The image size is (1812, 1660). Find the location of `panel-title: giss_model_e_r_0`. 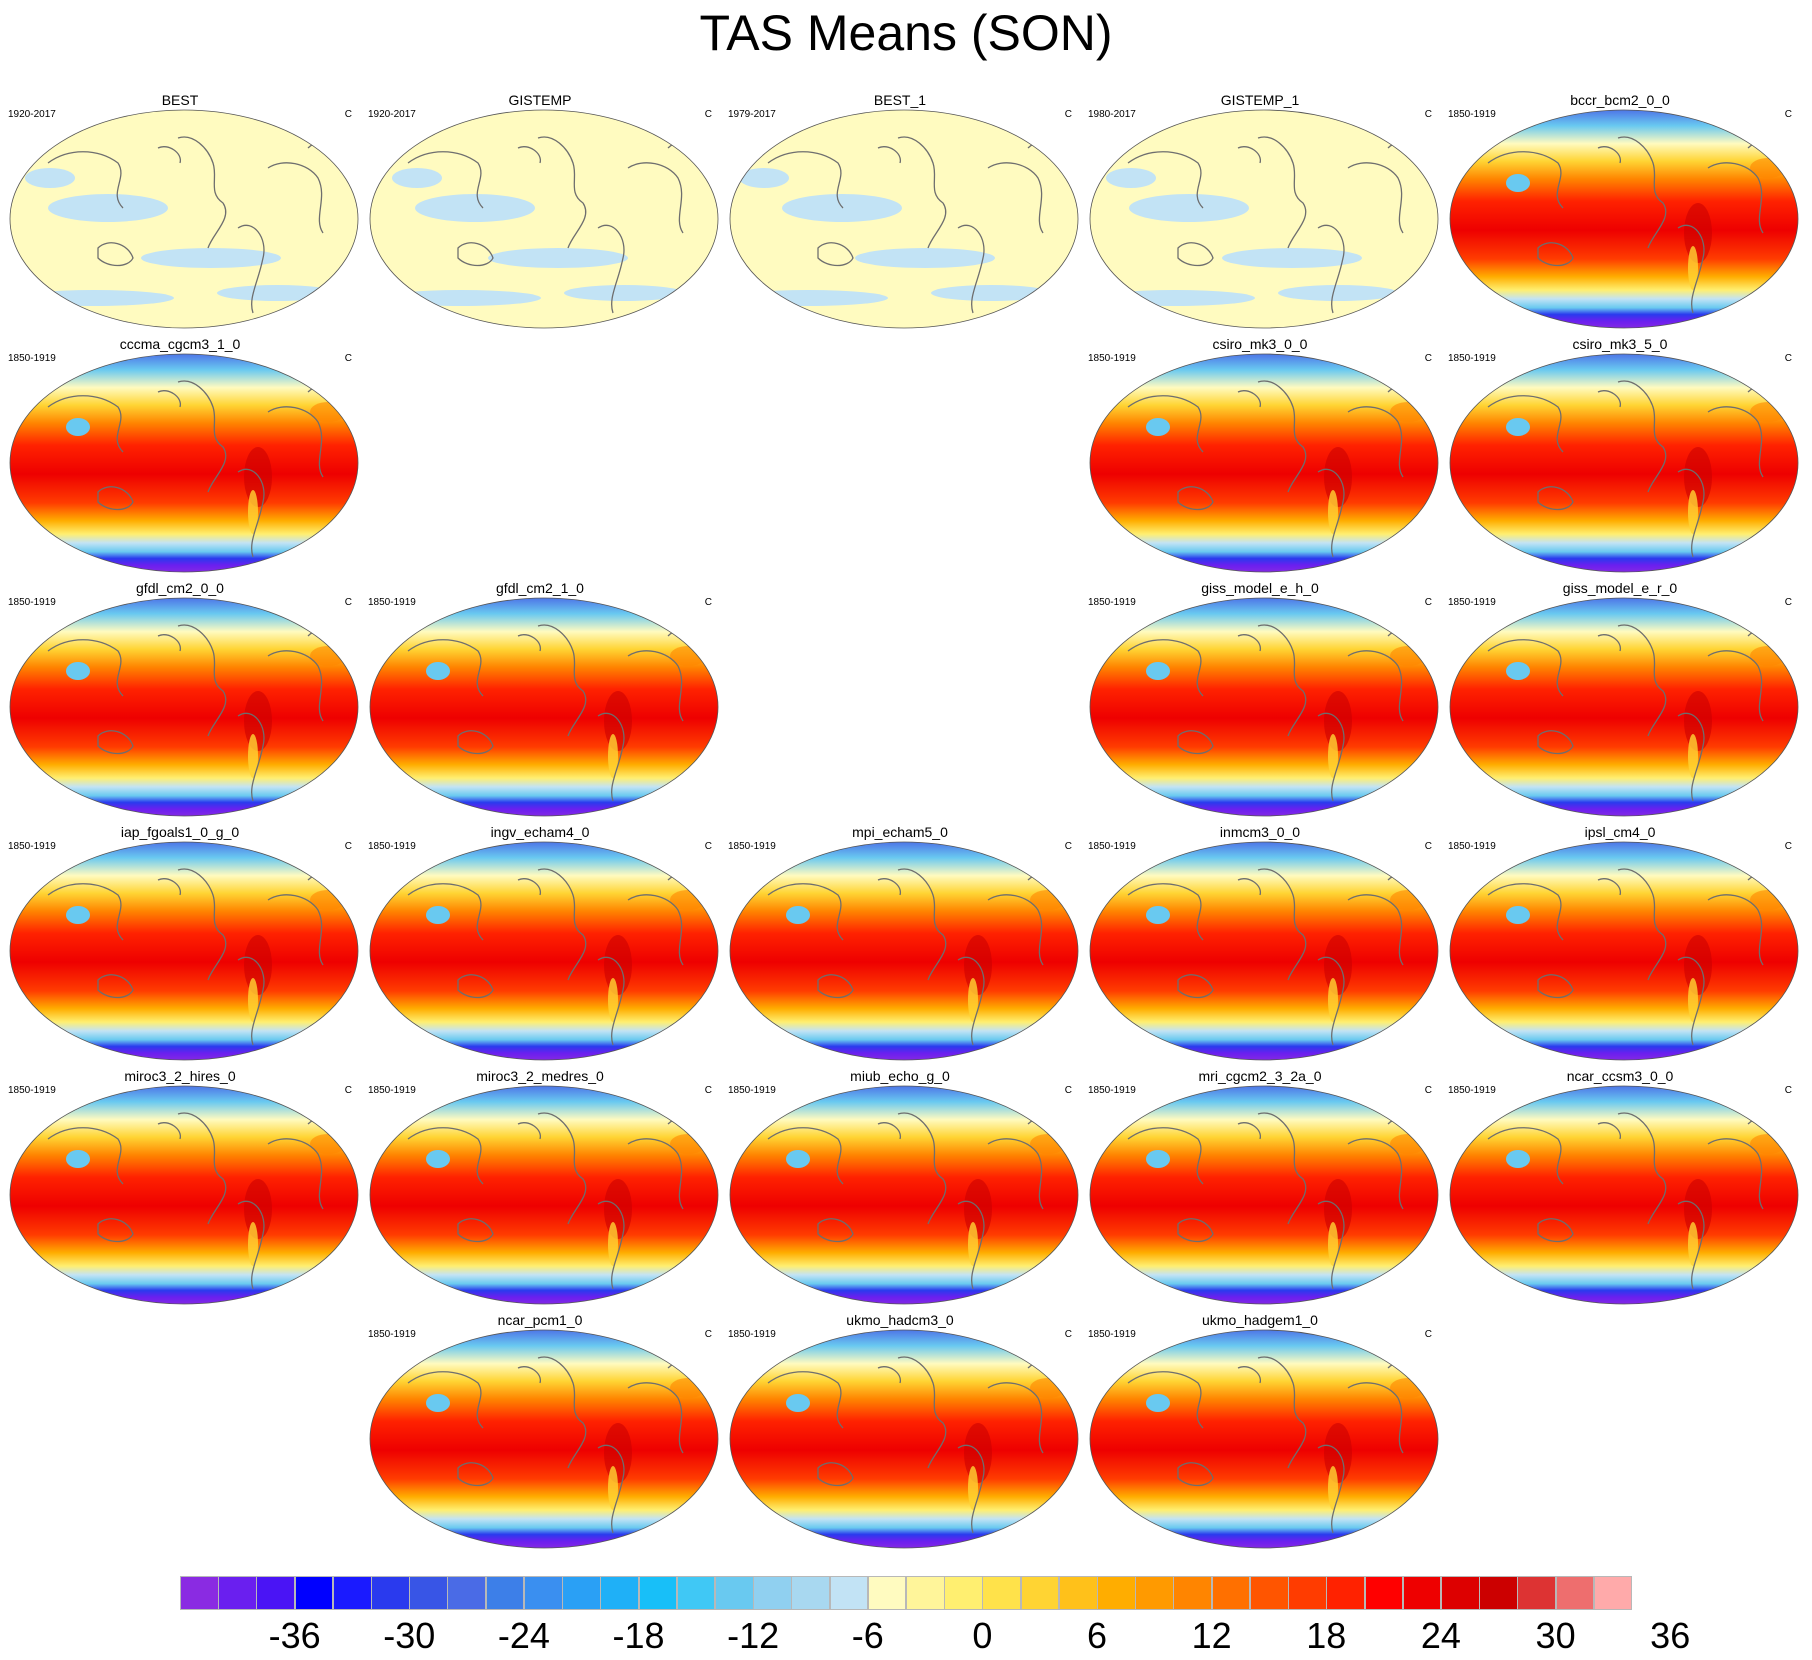

panel-title: giss_model_e_r_0 is located at coordinates (1620, 588).